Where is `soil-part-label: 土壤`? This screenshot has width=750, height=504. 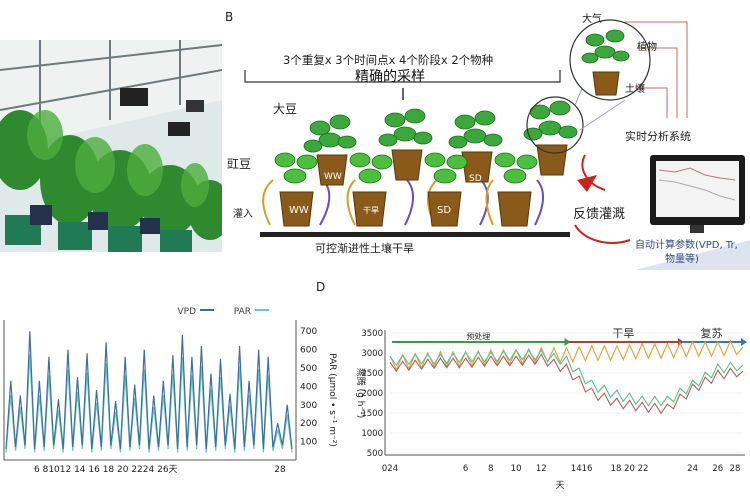 soil-part-label: 土壤 is located at coordinates (635, 89).